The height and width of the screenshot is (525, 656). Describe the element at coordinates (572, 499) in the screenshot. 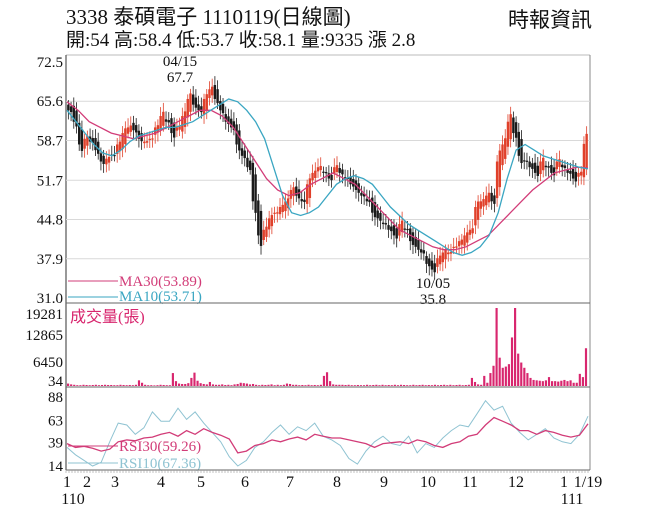

I see `year-label-111: 111` at that location.